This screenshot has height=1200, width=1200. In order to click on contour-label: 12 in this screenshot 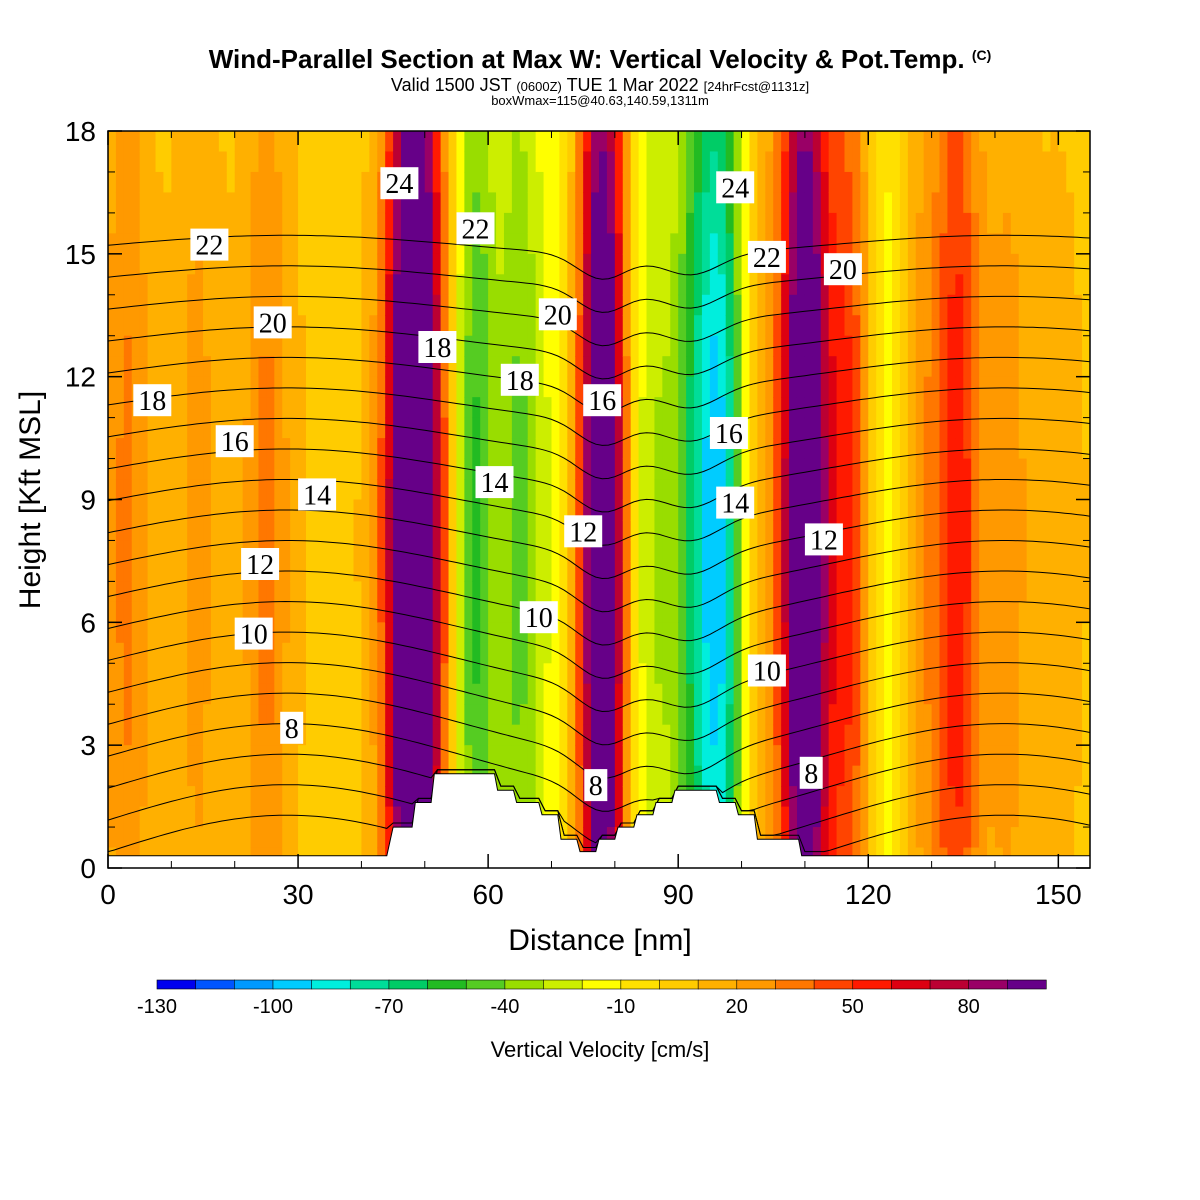, I will do `click(823, 539)`.